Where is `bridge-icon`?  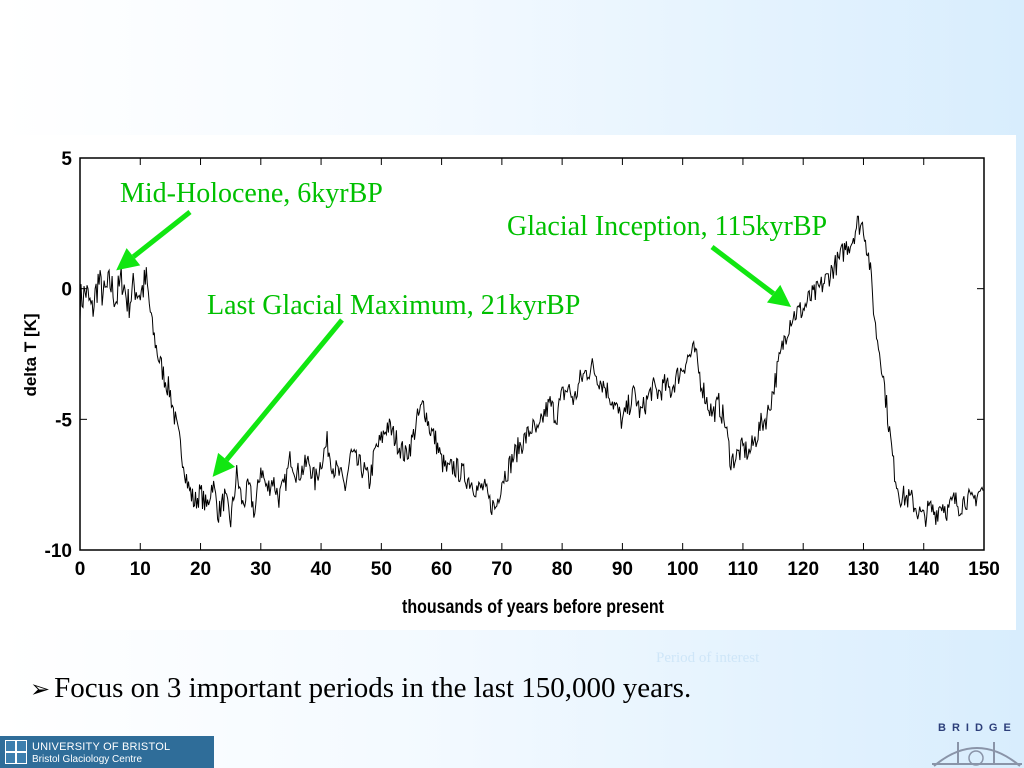
bridge-icon is located at coordinates (977, 754).